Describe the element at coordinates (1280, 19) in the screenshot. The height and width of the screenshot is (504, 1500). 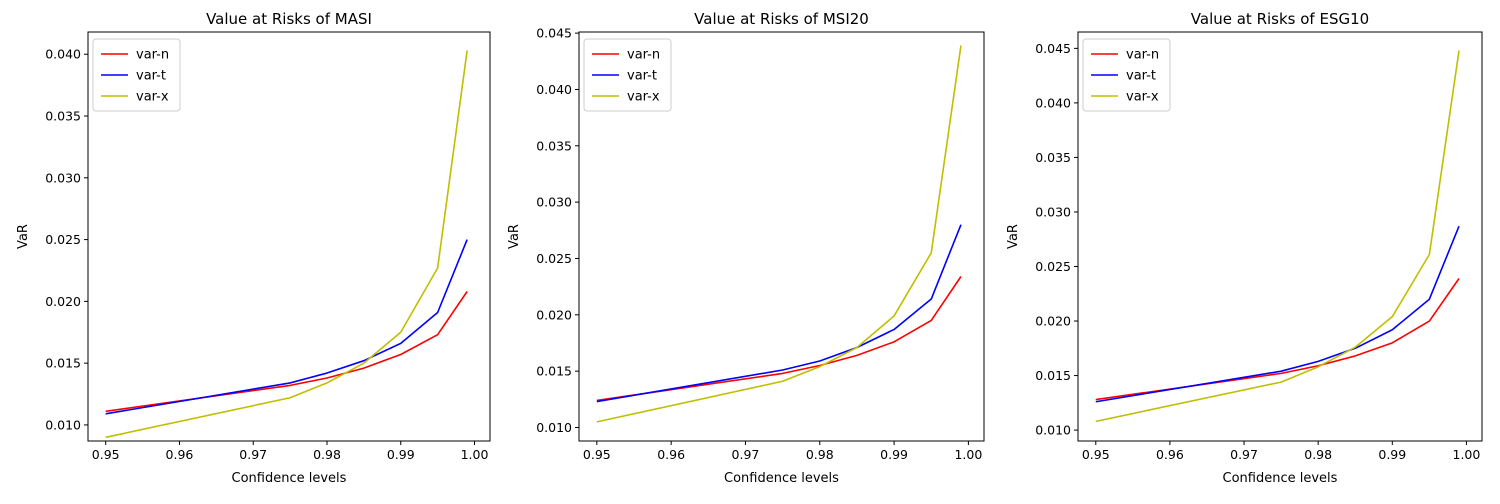
I see `chart-title: Value at Risks of ESG10` at that location.